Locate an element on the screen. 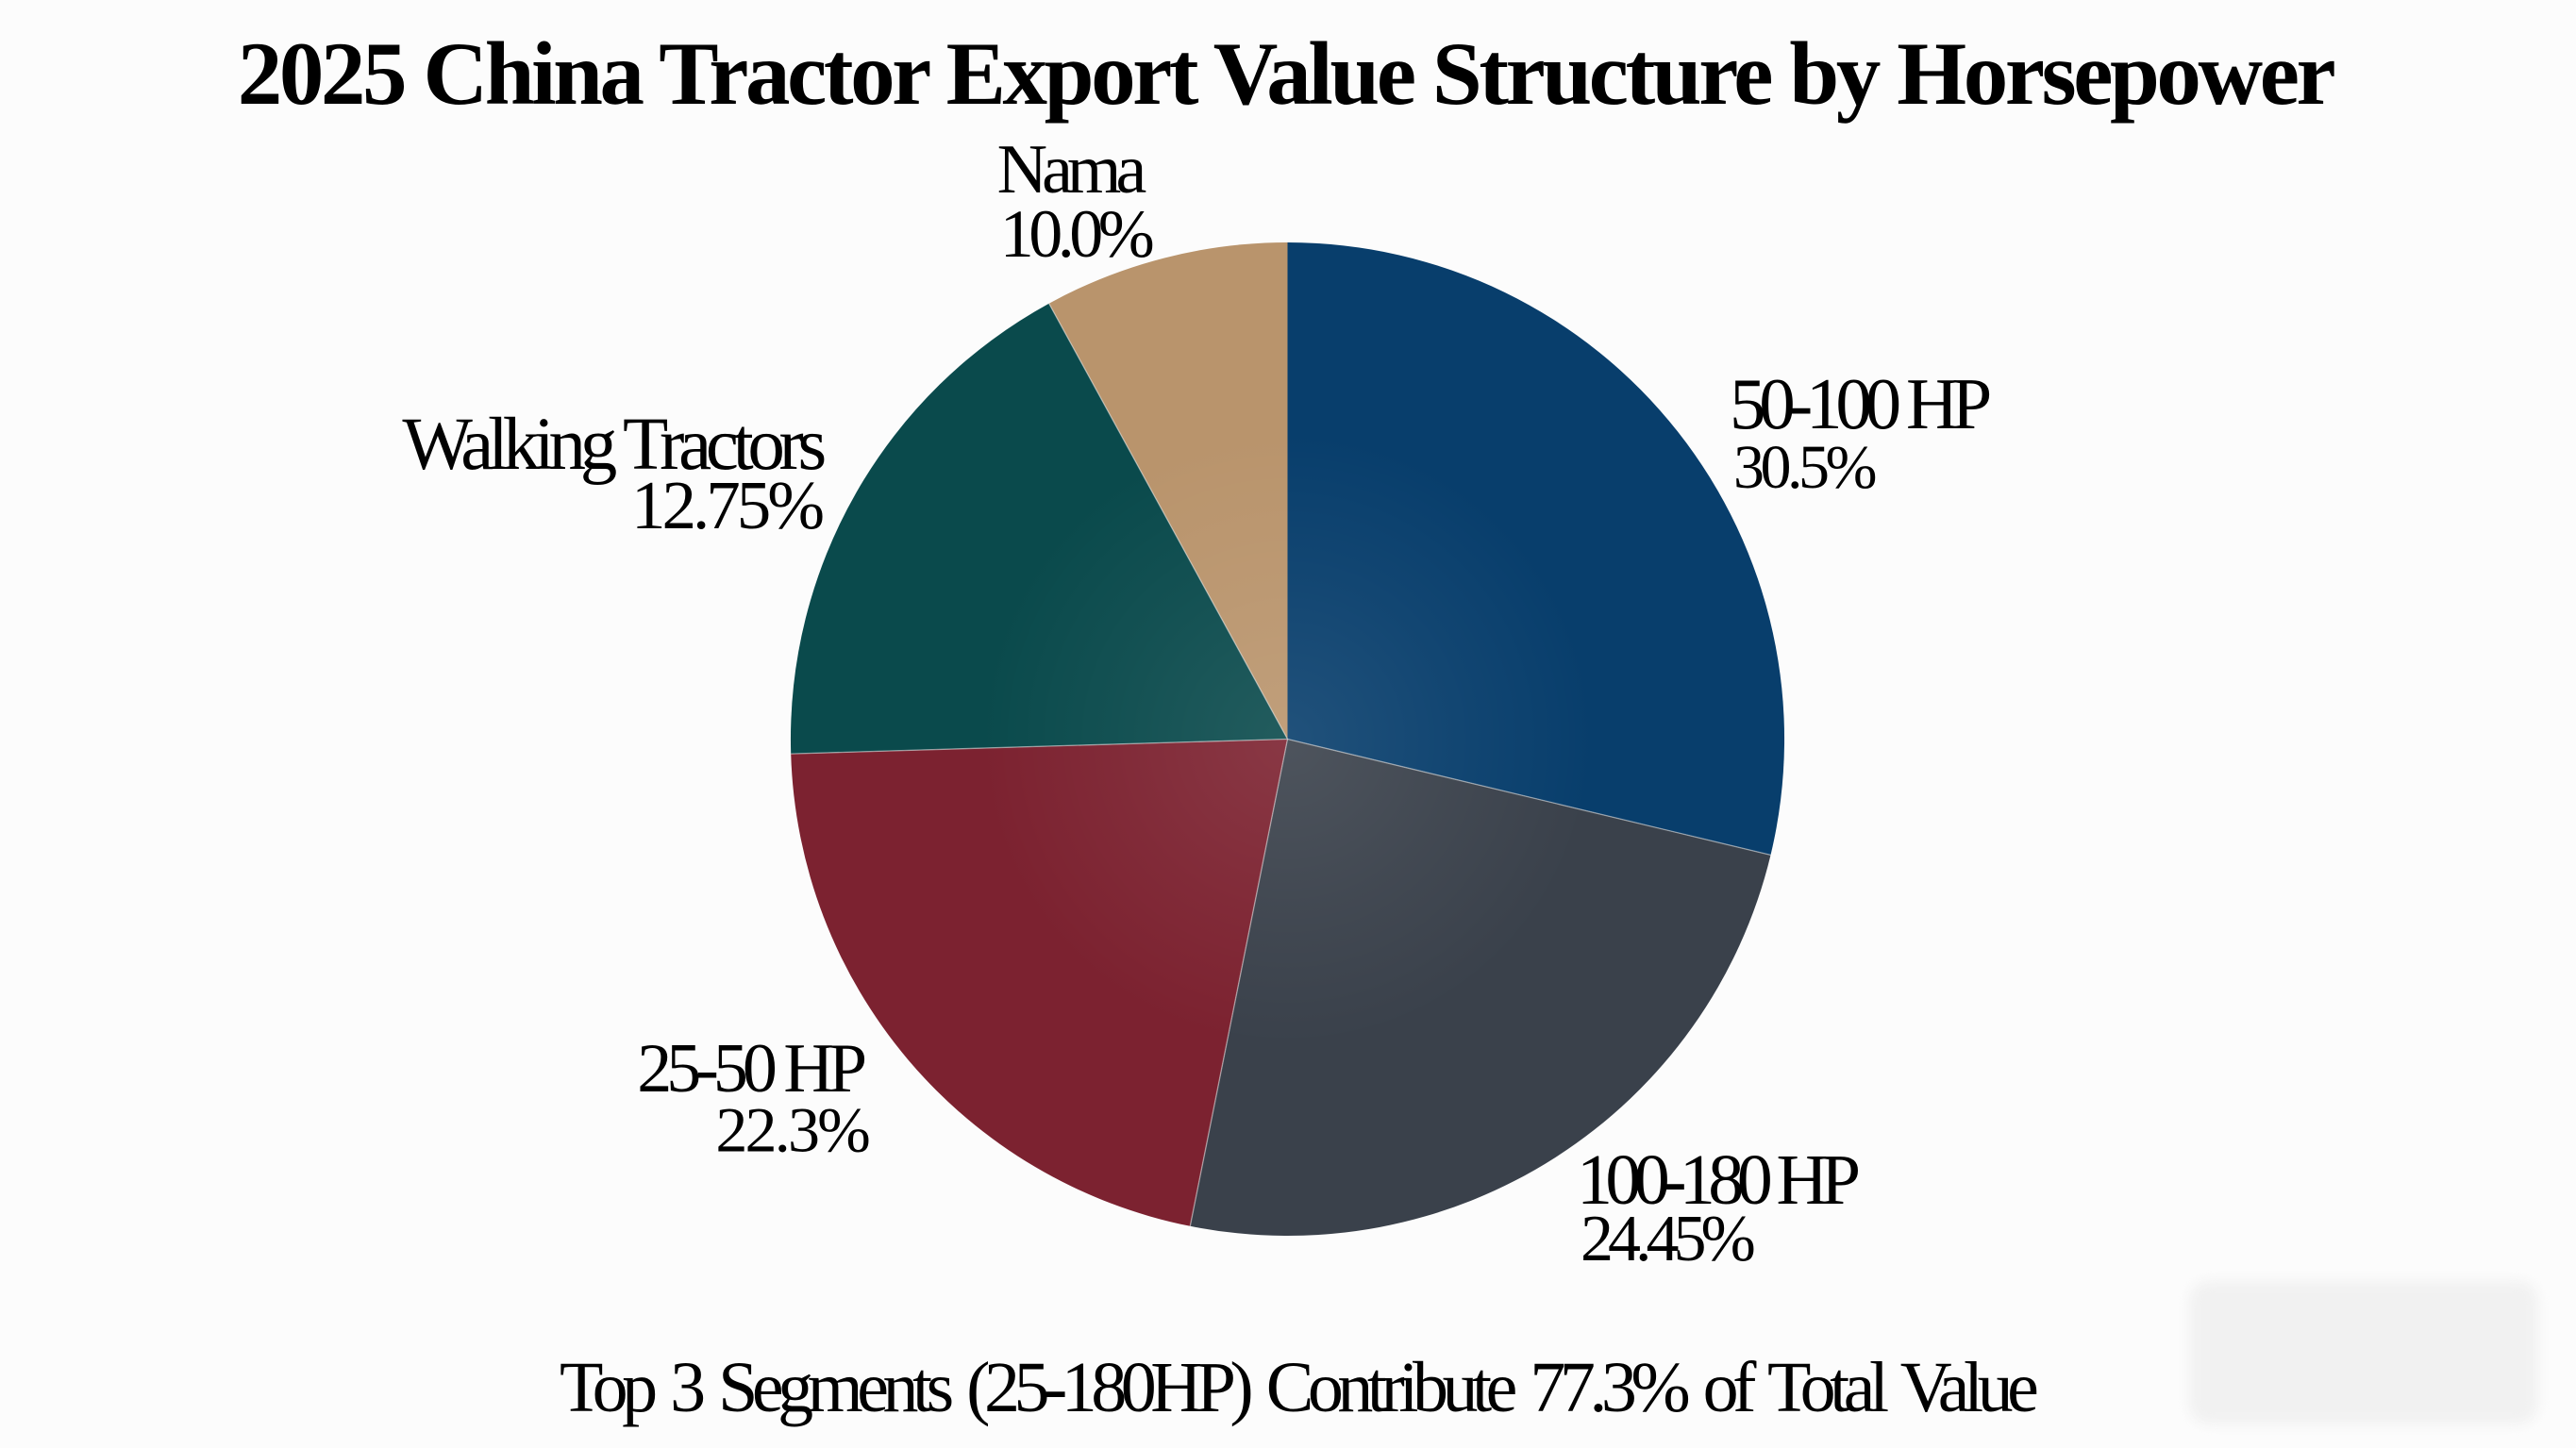 The width and height of the screenshot is (2576, 1448). svg-text: 30.5% is located at coordinates (1804, 468).